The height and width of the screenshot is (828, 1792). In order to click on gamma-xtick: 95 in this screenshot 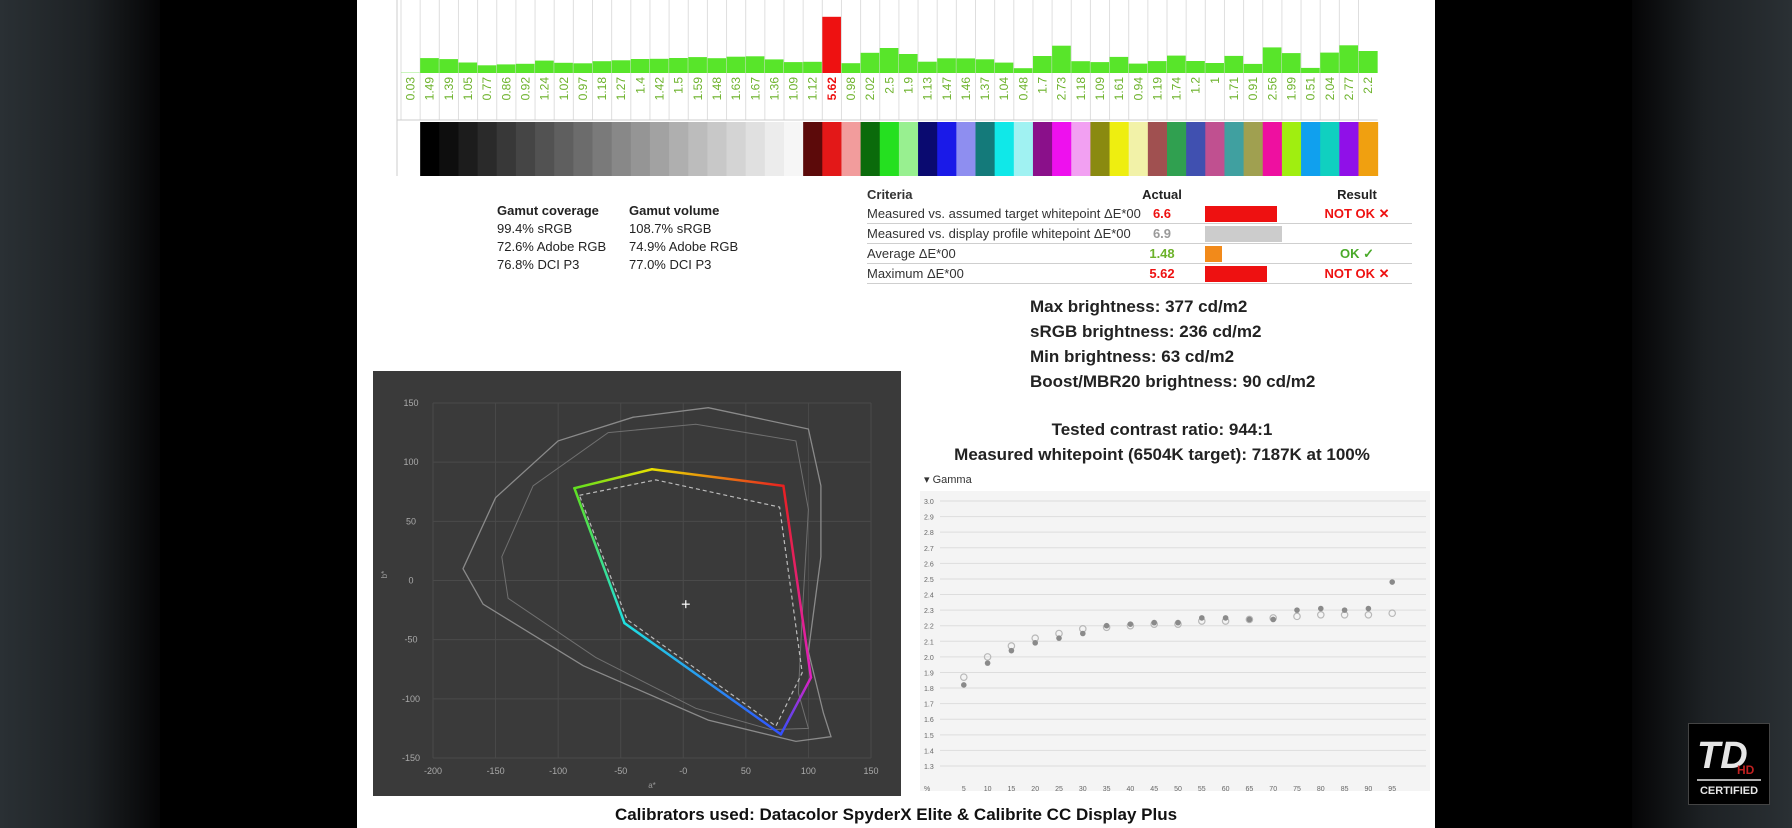, I will do `click(1392, 789)`.